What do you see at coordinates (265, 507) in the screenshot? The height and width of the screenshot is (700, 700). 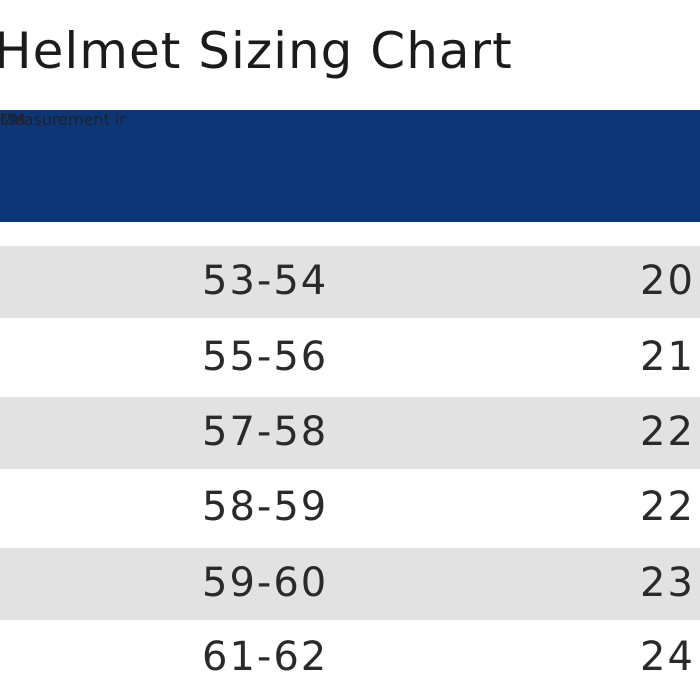 I see `cm-cell: 58-59` at bounding box center [265, 507].